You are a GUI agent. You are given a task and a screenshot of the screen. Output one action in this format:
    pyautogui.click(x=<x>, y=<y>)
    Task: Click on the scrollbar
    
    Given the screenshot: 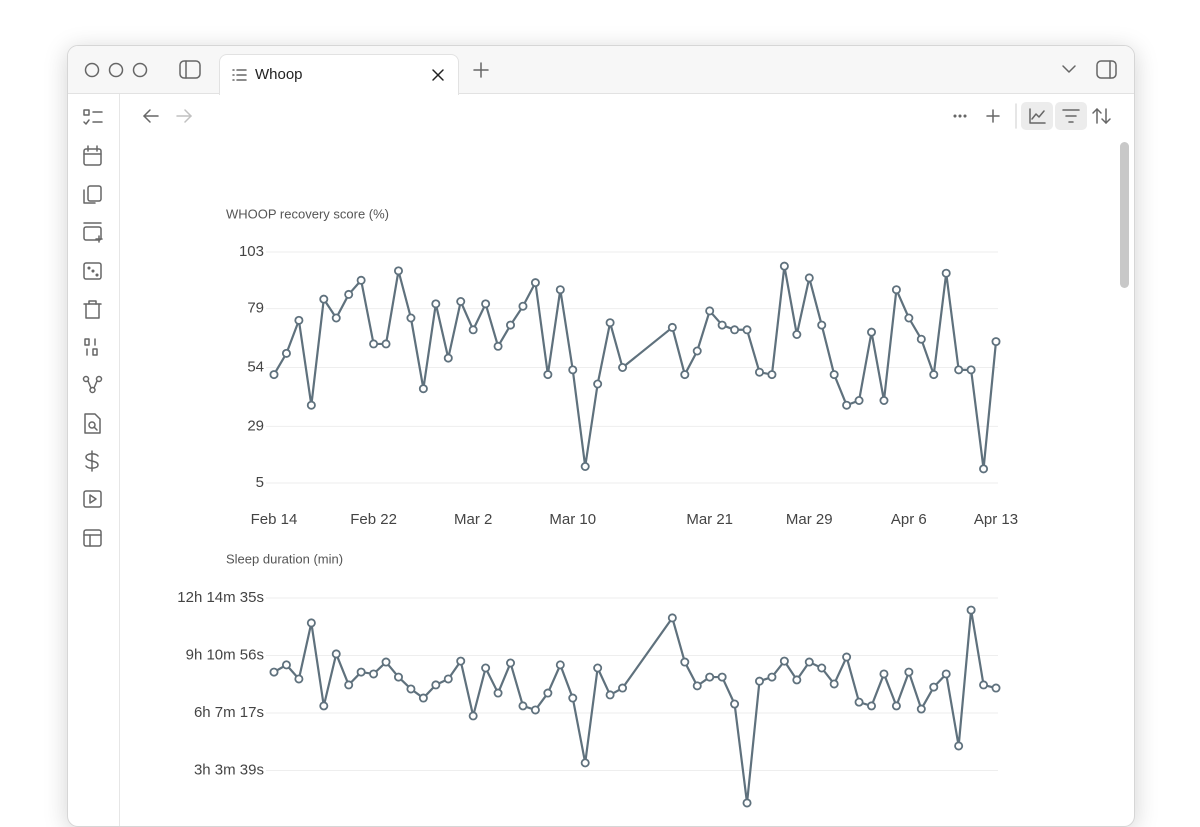 What is the action you would take?
    pyautogui.click(x=1124, y=215)
    